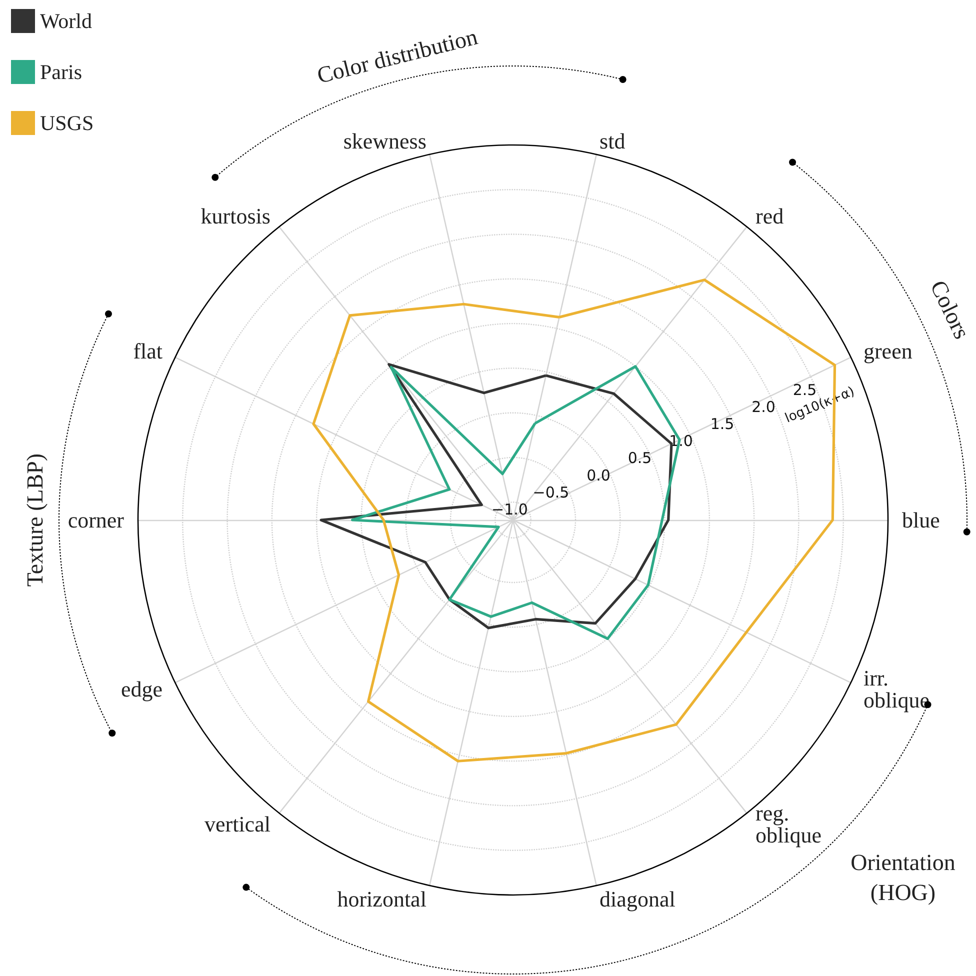  What do you see at coordinates (722, 424) in the screenshot?
I see `y-tick-label: 1.5` at bounding box center [722, 424].